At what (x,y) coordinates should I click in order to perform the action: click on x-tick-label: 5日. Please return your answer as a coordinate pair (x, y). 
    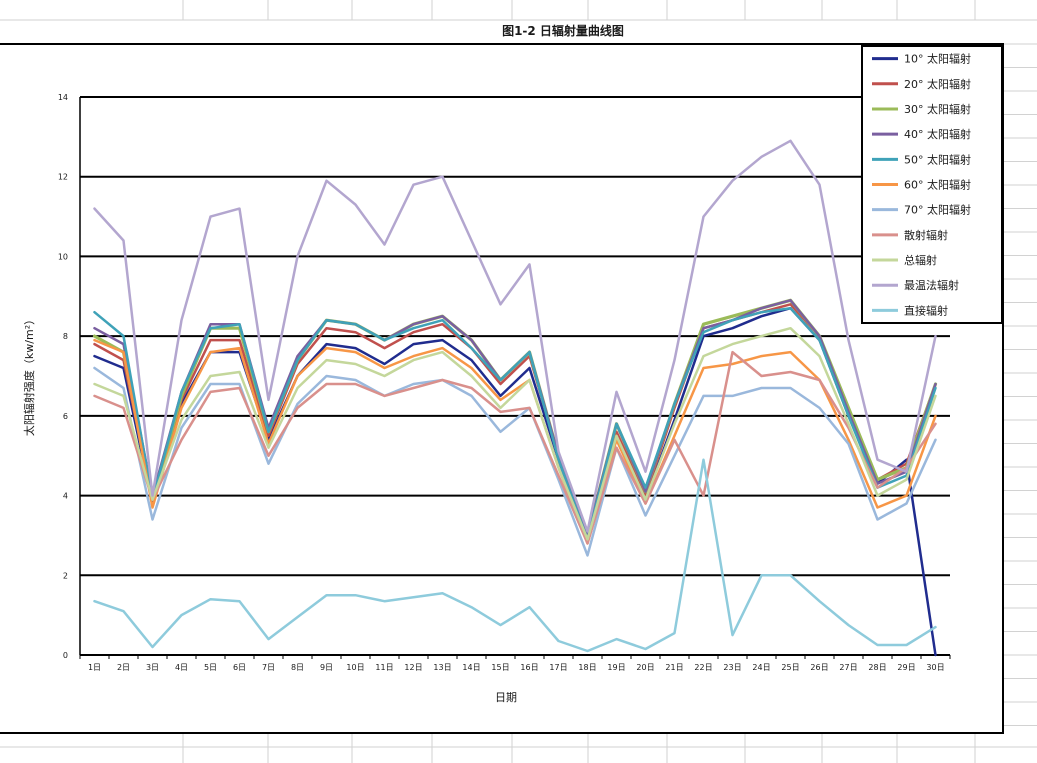
    Looking at the image, I should click on (210, 667).